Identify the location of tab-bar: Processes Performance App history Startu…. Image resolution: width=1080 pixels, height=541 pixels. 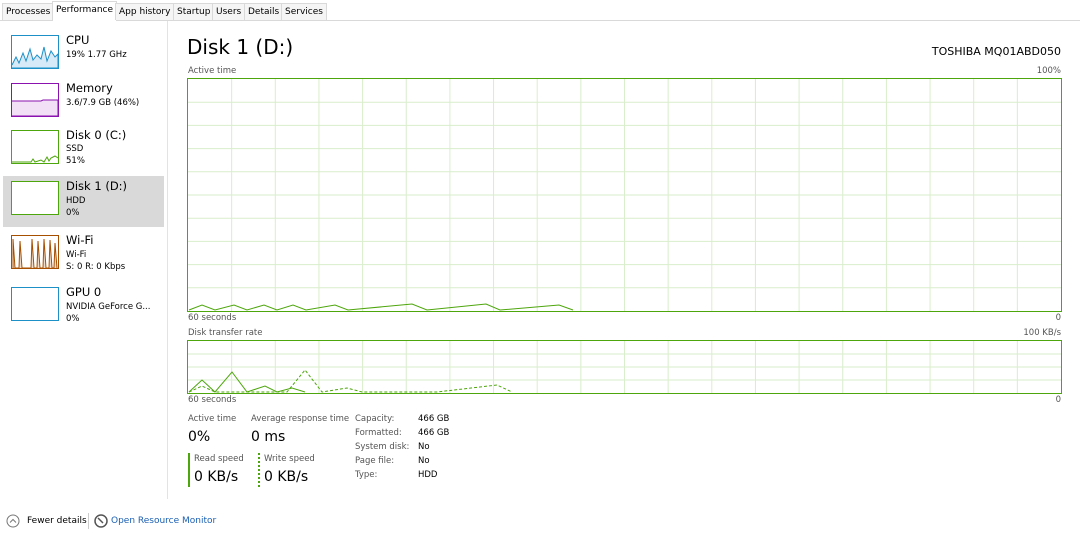
(540, 10).